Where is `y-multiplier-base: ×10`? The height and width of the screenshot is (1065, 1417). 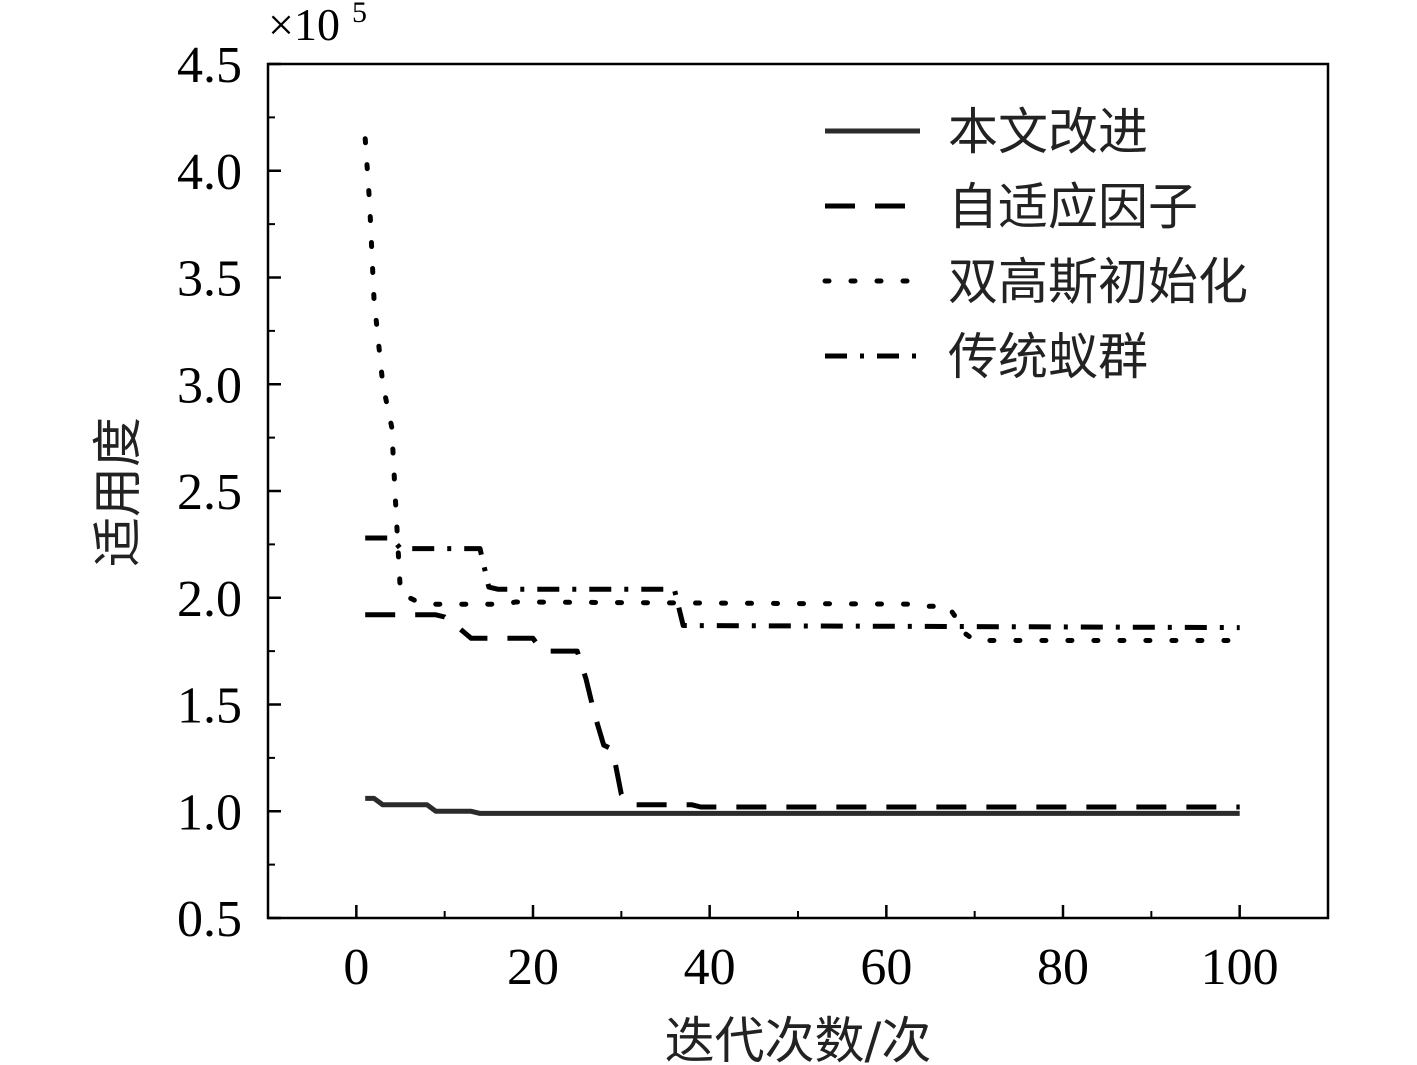
y-multiplier-base: ×10 is located at coordinates (304, 25).